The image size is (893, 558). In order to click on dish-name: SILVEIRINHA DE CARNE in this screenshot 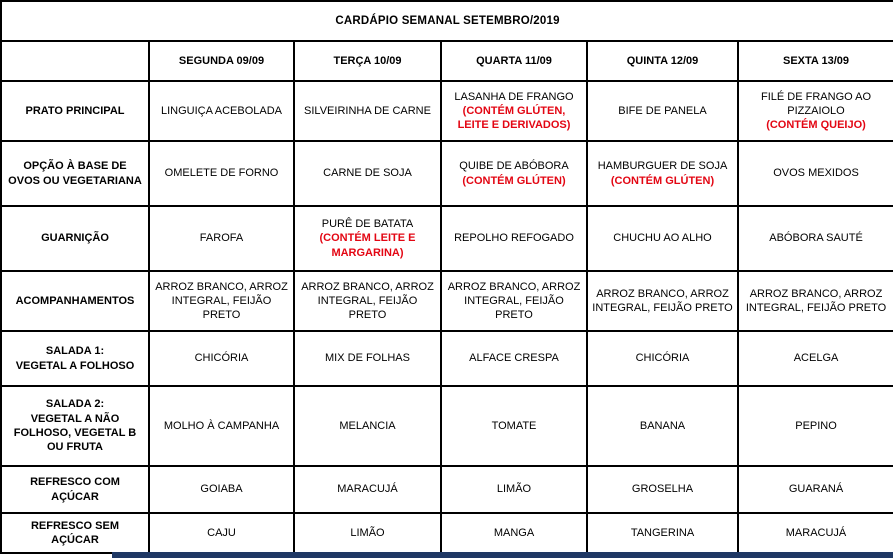, I will do `click(367, 110)`.